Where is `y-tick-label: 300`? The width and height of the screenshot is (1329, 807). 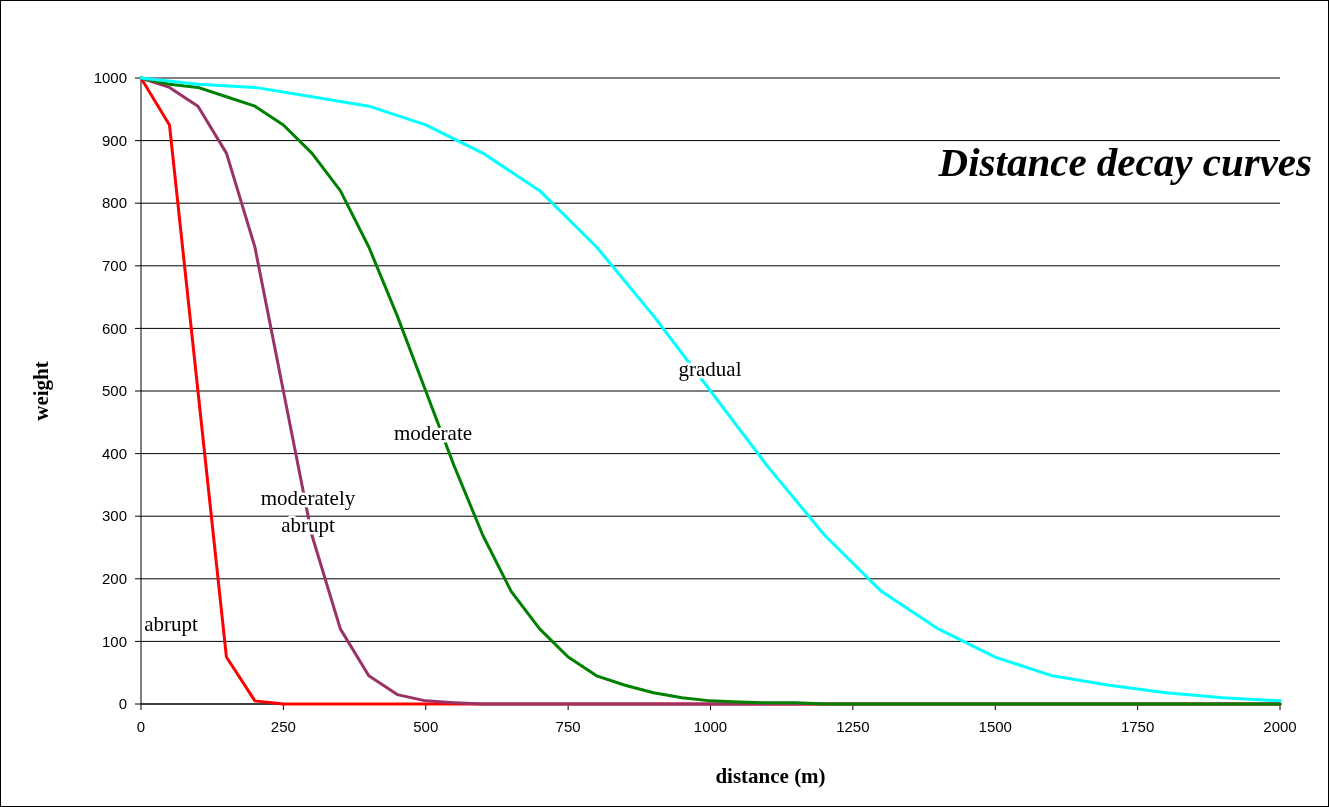
y-tick-label: 300 is located at coordinates (114, 516).